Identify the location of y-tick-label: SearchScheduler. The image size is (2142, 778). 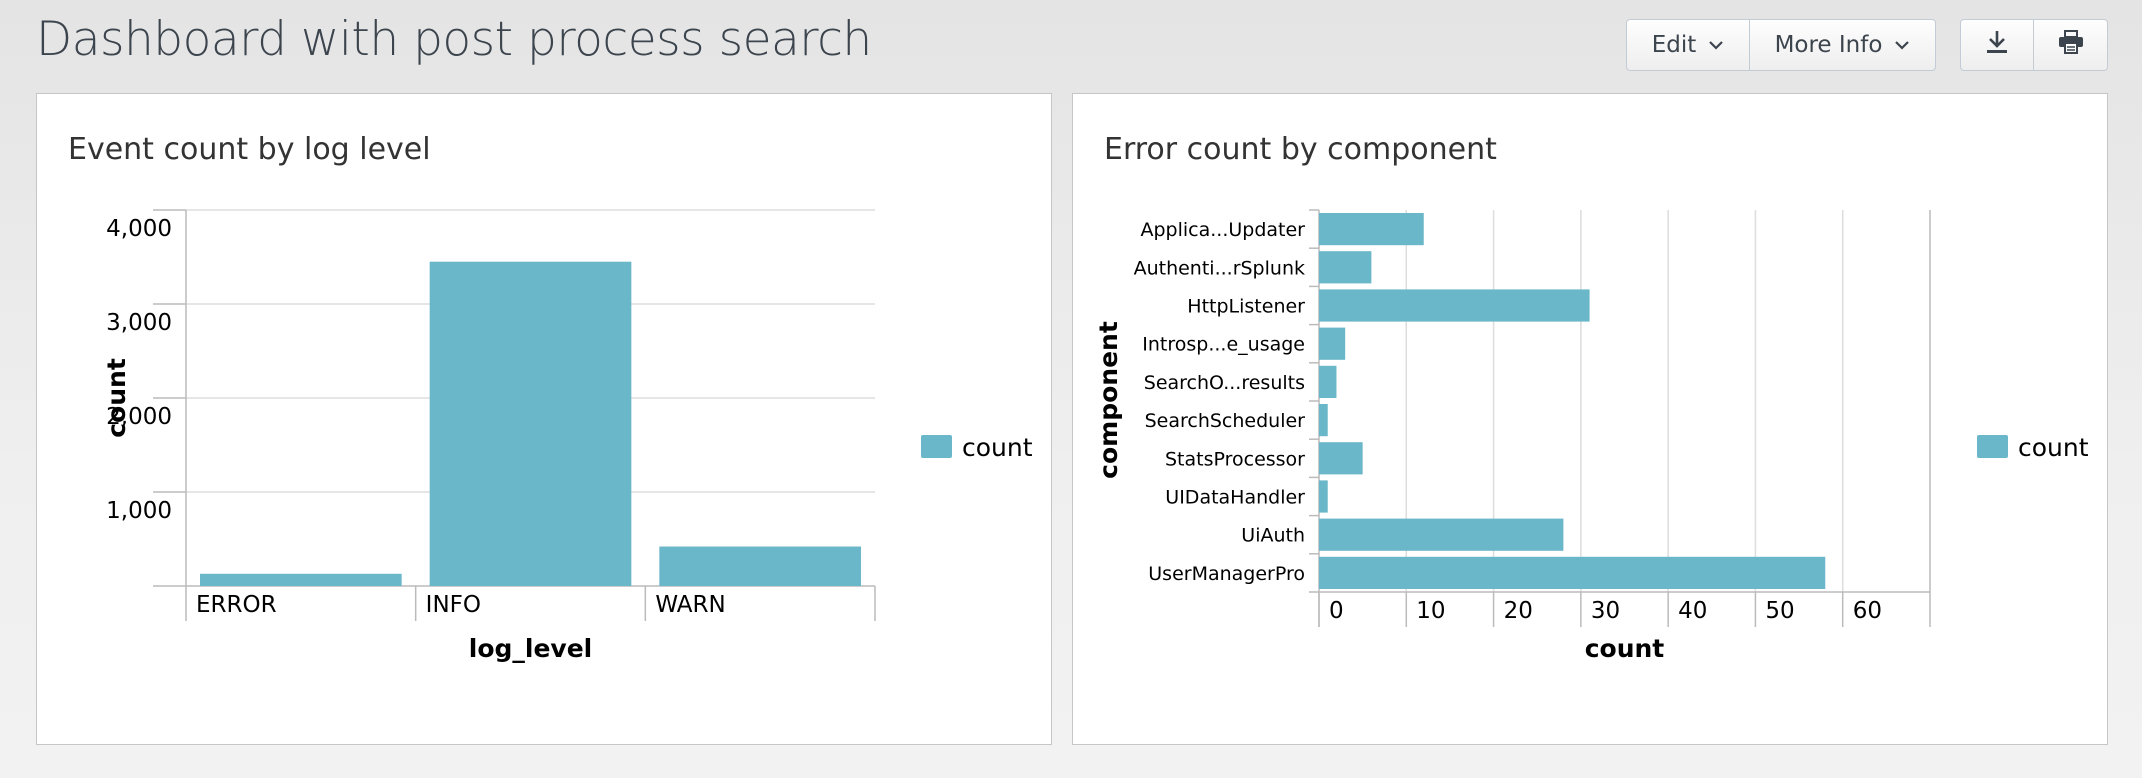
(1225, 421).